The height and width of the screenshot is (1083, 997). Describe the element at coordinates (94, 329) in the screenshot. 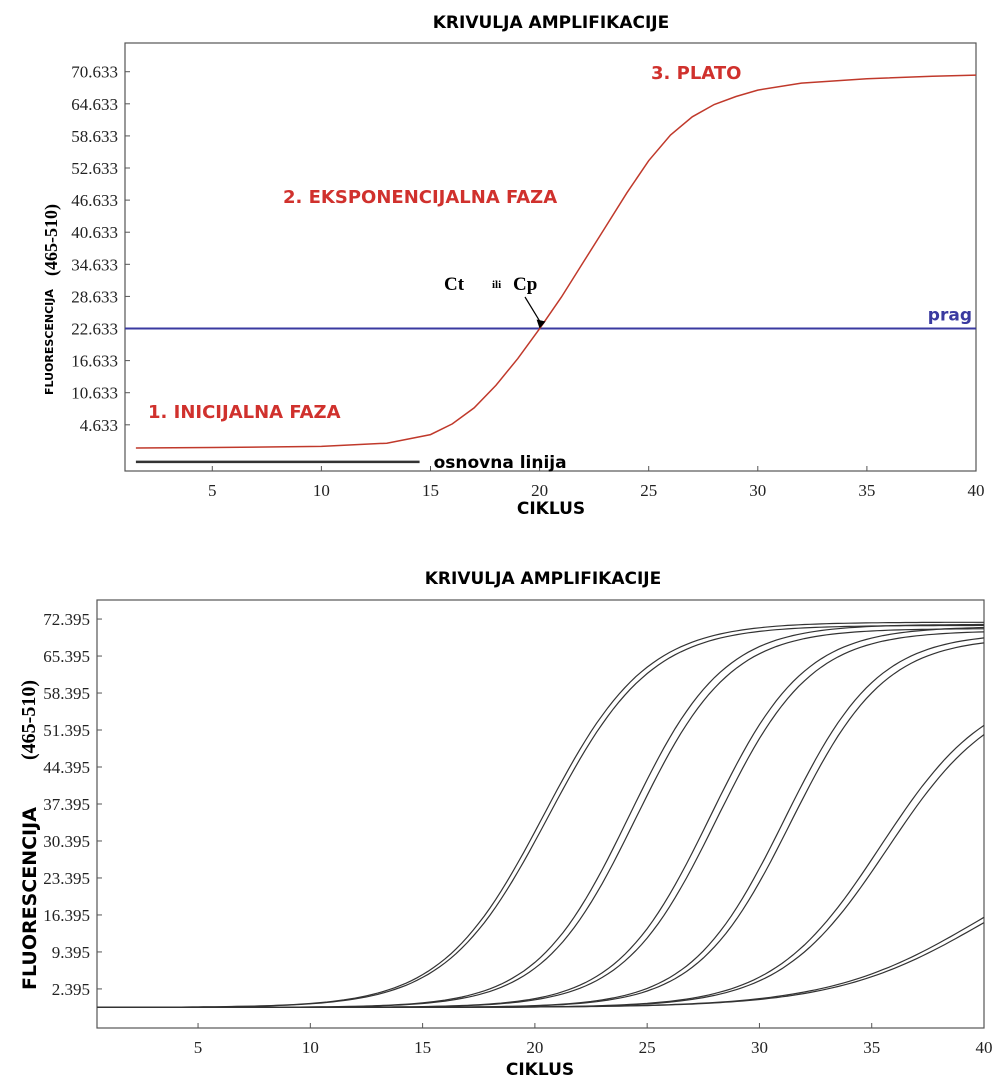

I see `chart-1-y-tick-label: 22.633` at that location.